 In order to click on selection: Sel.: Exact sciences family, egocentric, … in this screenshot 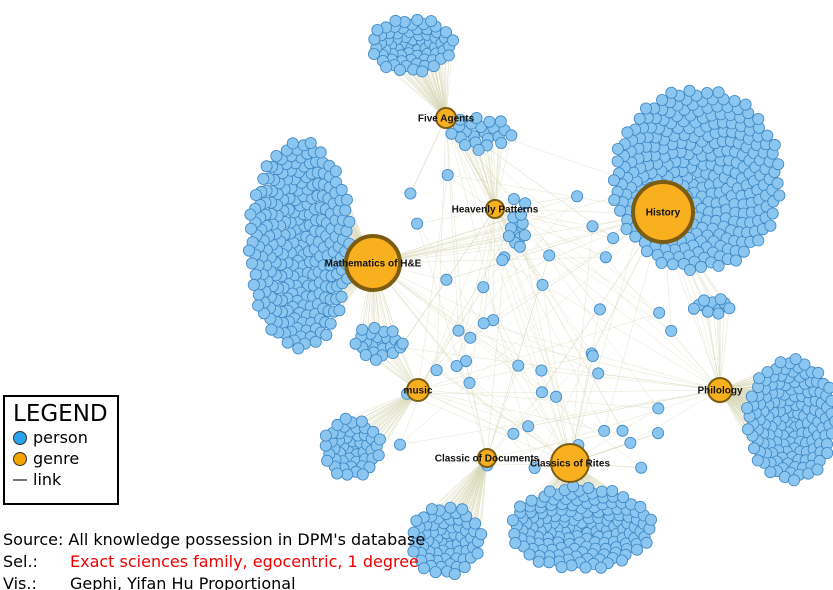, I will do `click(214, 562)`.